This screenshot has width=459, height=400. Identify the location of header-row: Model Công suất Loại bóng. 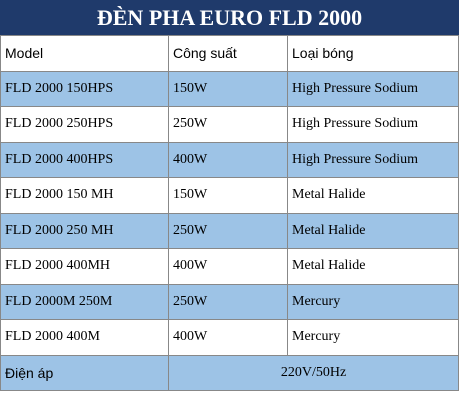
(229, 53).